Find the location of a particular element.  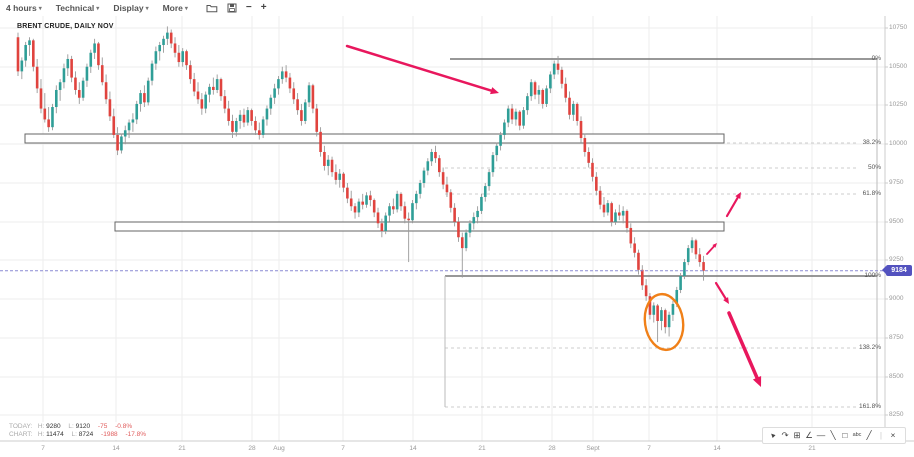

plus-icon: + is located at coordinates (263, 7).